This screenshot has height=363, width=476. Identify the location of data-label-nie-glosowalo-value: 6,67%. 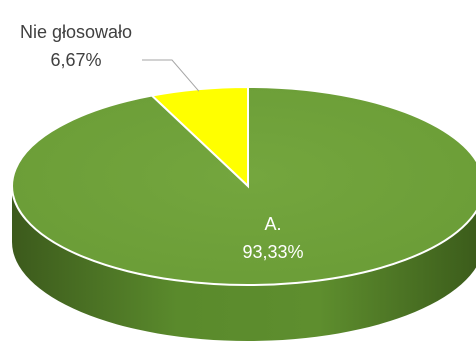
(75, 60).